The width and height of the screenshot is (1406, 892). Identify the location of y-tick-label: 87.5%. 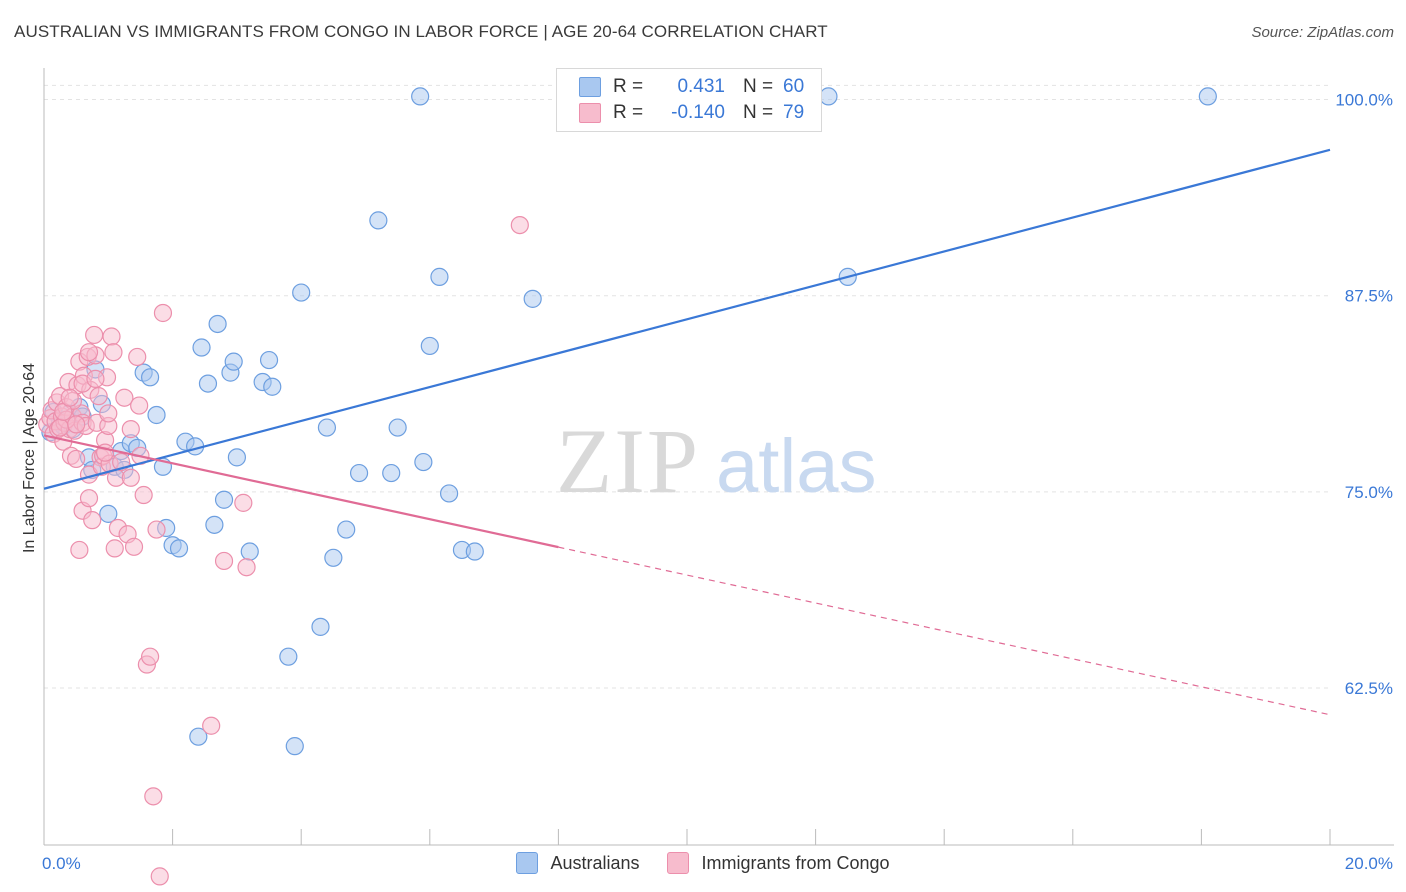
(1369, 296).